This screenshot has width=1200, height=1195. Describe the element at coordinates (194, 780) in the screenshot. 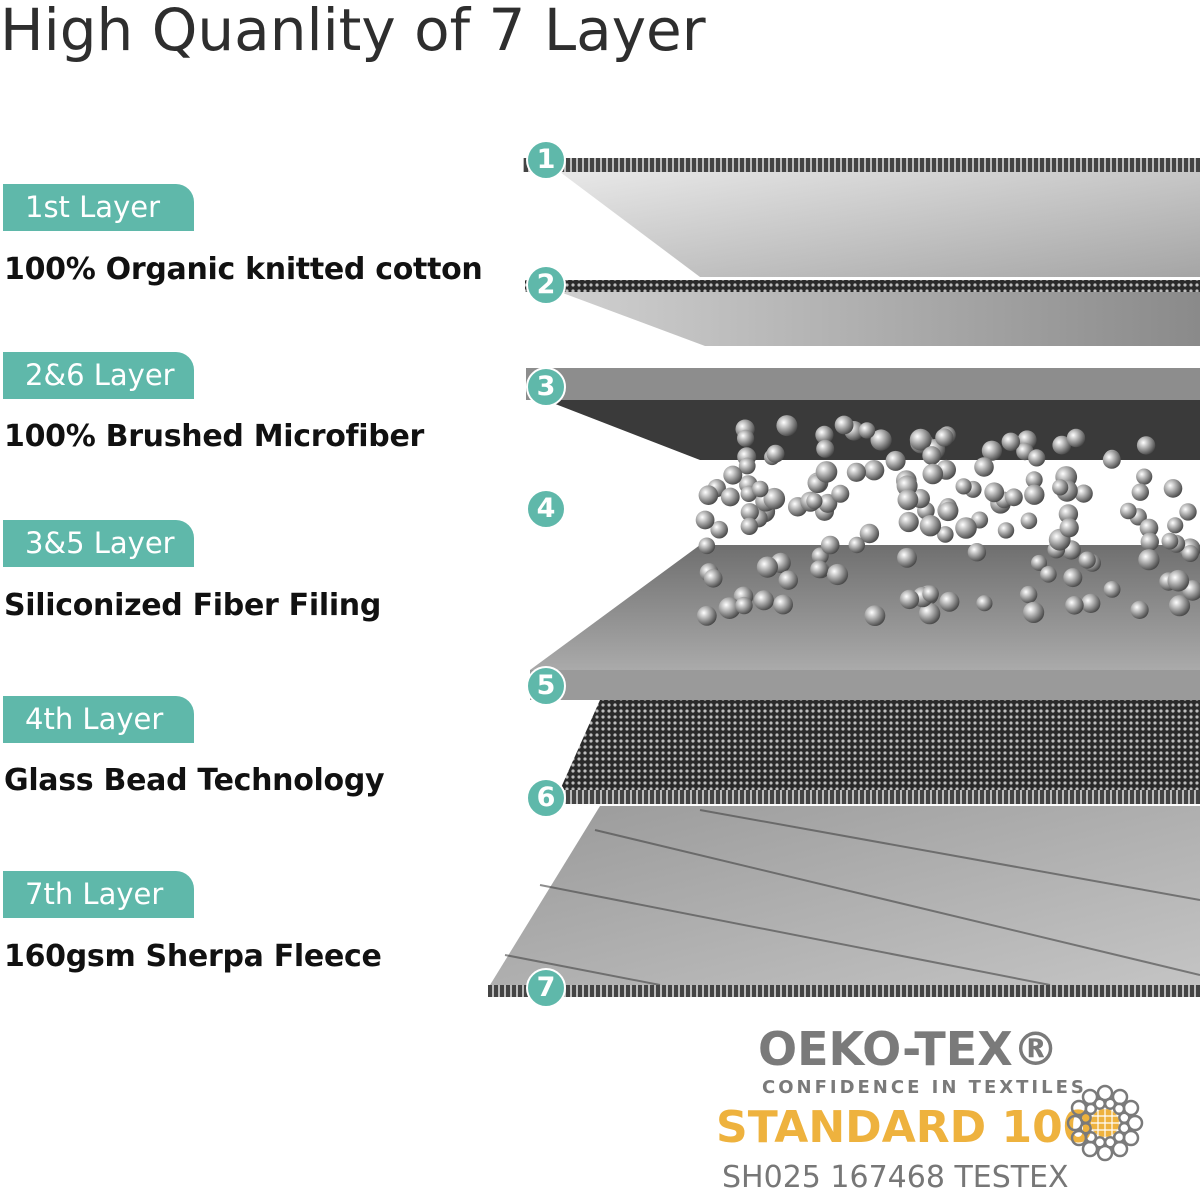

I see `layer-description-4th: Glass Bead Technology` at that location.